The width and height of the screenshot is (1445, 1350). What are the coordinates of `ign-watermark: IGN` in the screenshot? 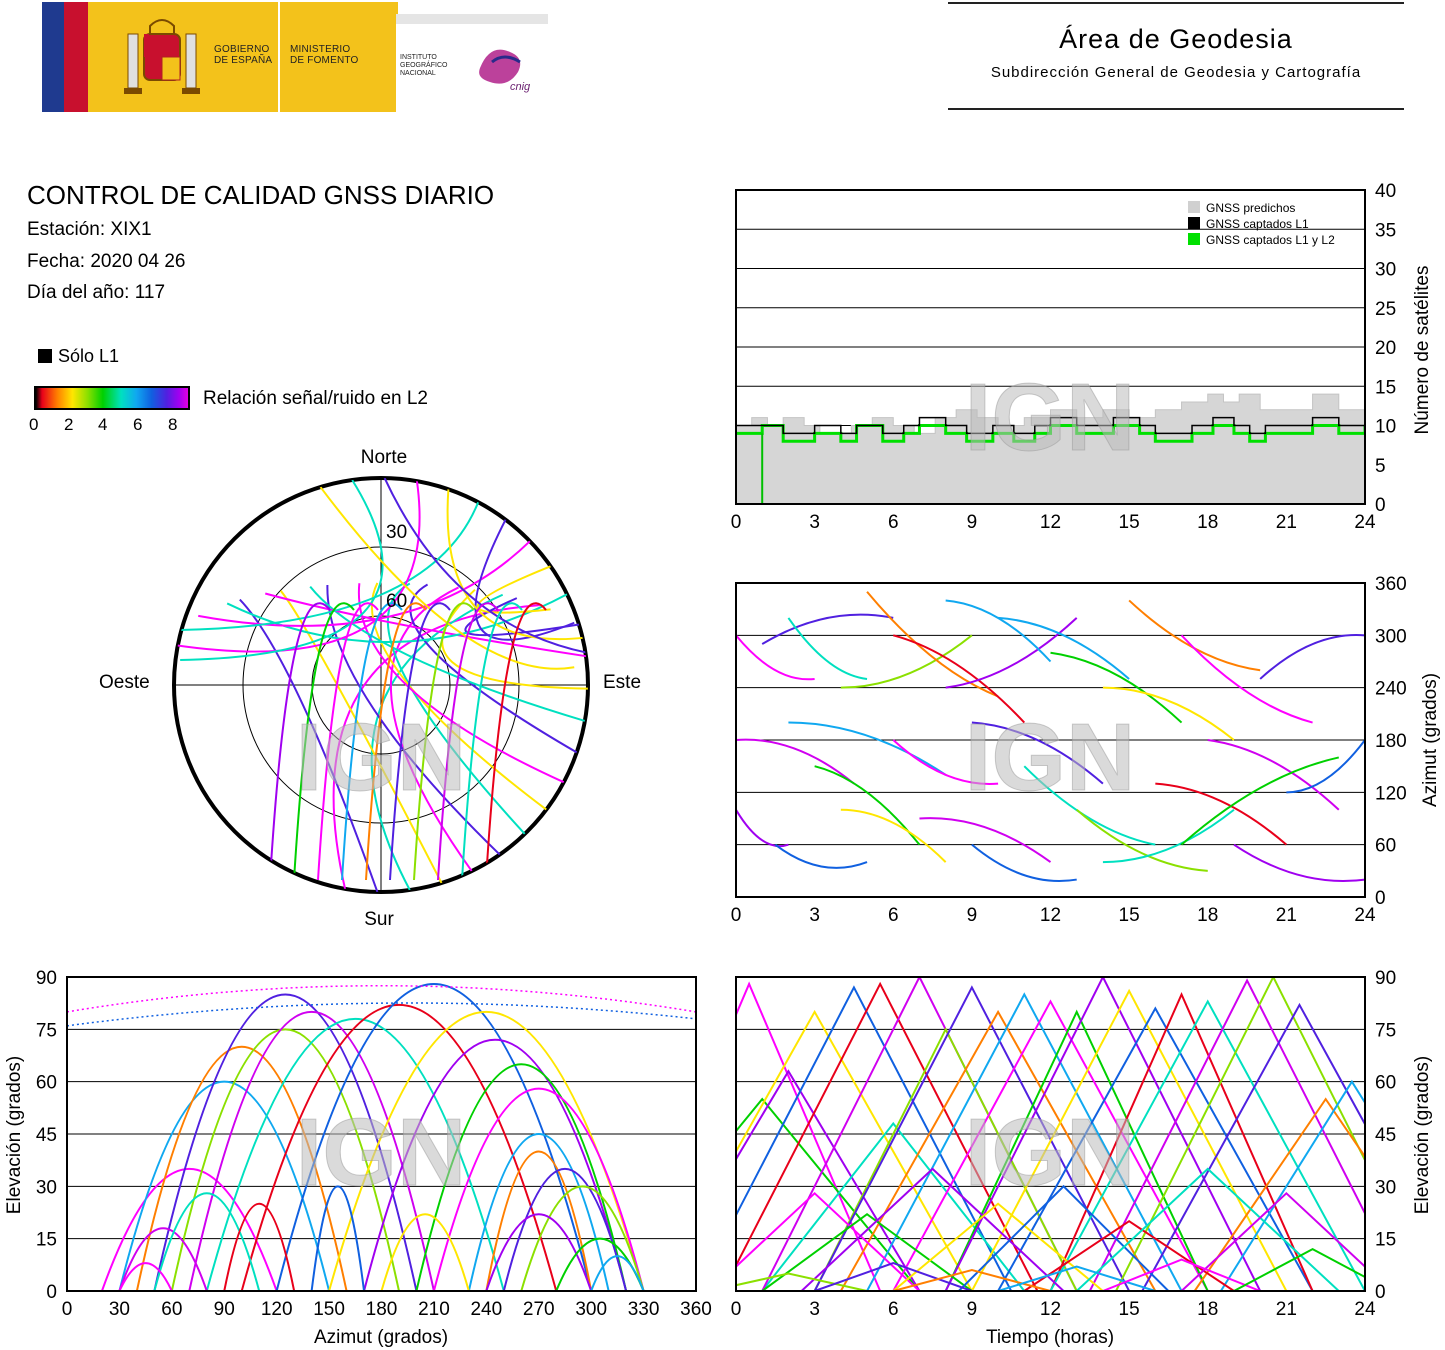 It's located at (1050, 417).